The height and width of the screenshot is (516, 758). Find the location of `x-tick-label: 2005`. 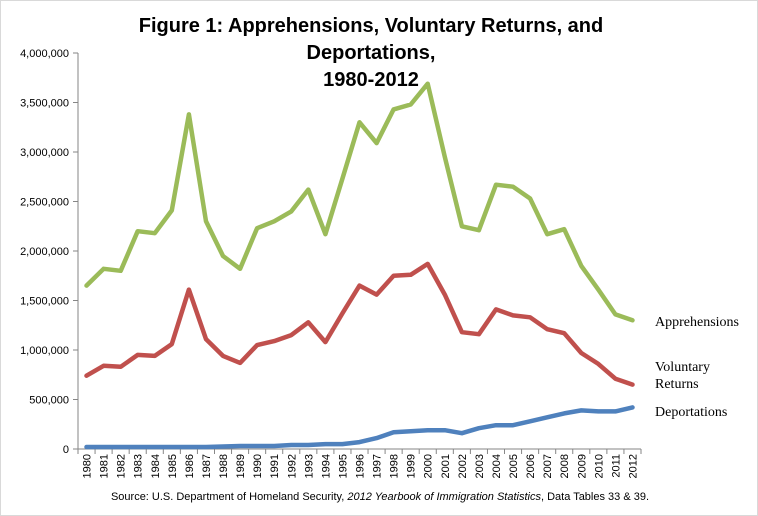

x-tick-label: 2005 is located at coordinates (514, 466).